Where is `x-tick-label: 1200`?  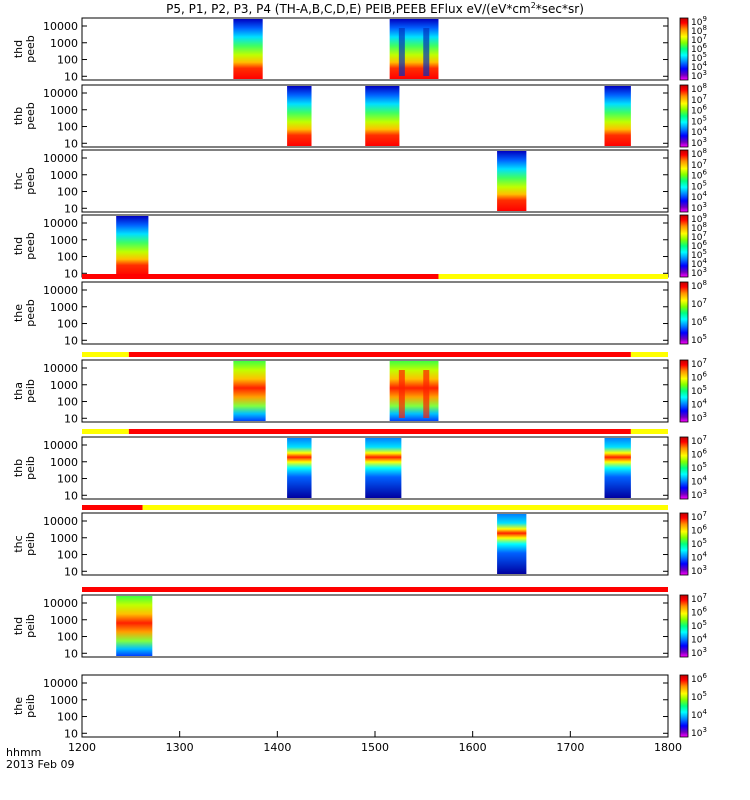
x-tick-label: 1200 is located at coordinates (82, 747).